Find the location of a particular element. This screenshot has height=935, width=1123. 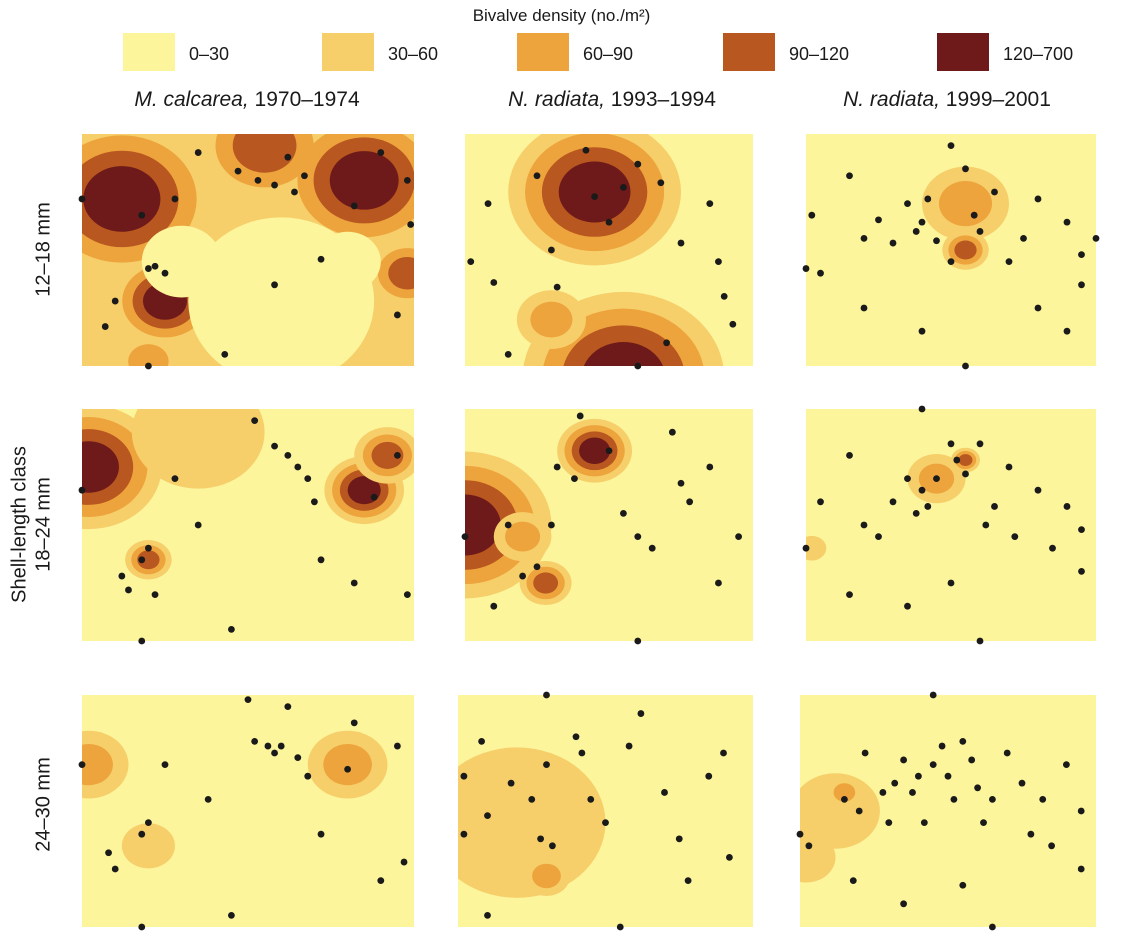

row-label-1: 18–24 mm is located at coordinates (43, 524).